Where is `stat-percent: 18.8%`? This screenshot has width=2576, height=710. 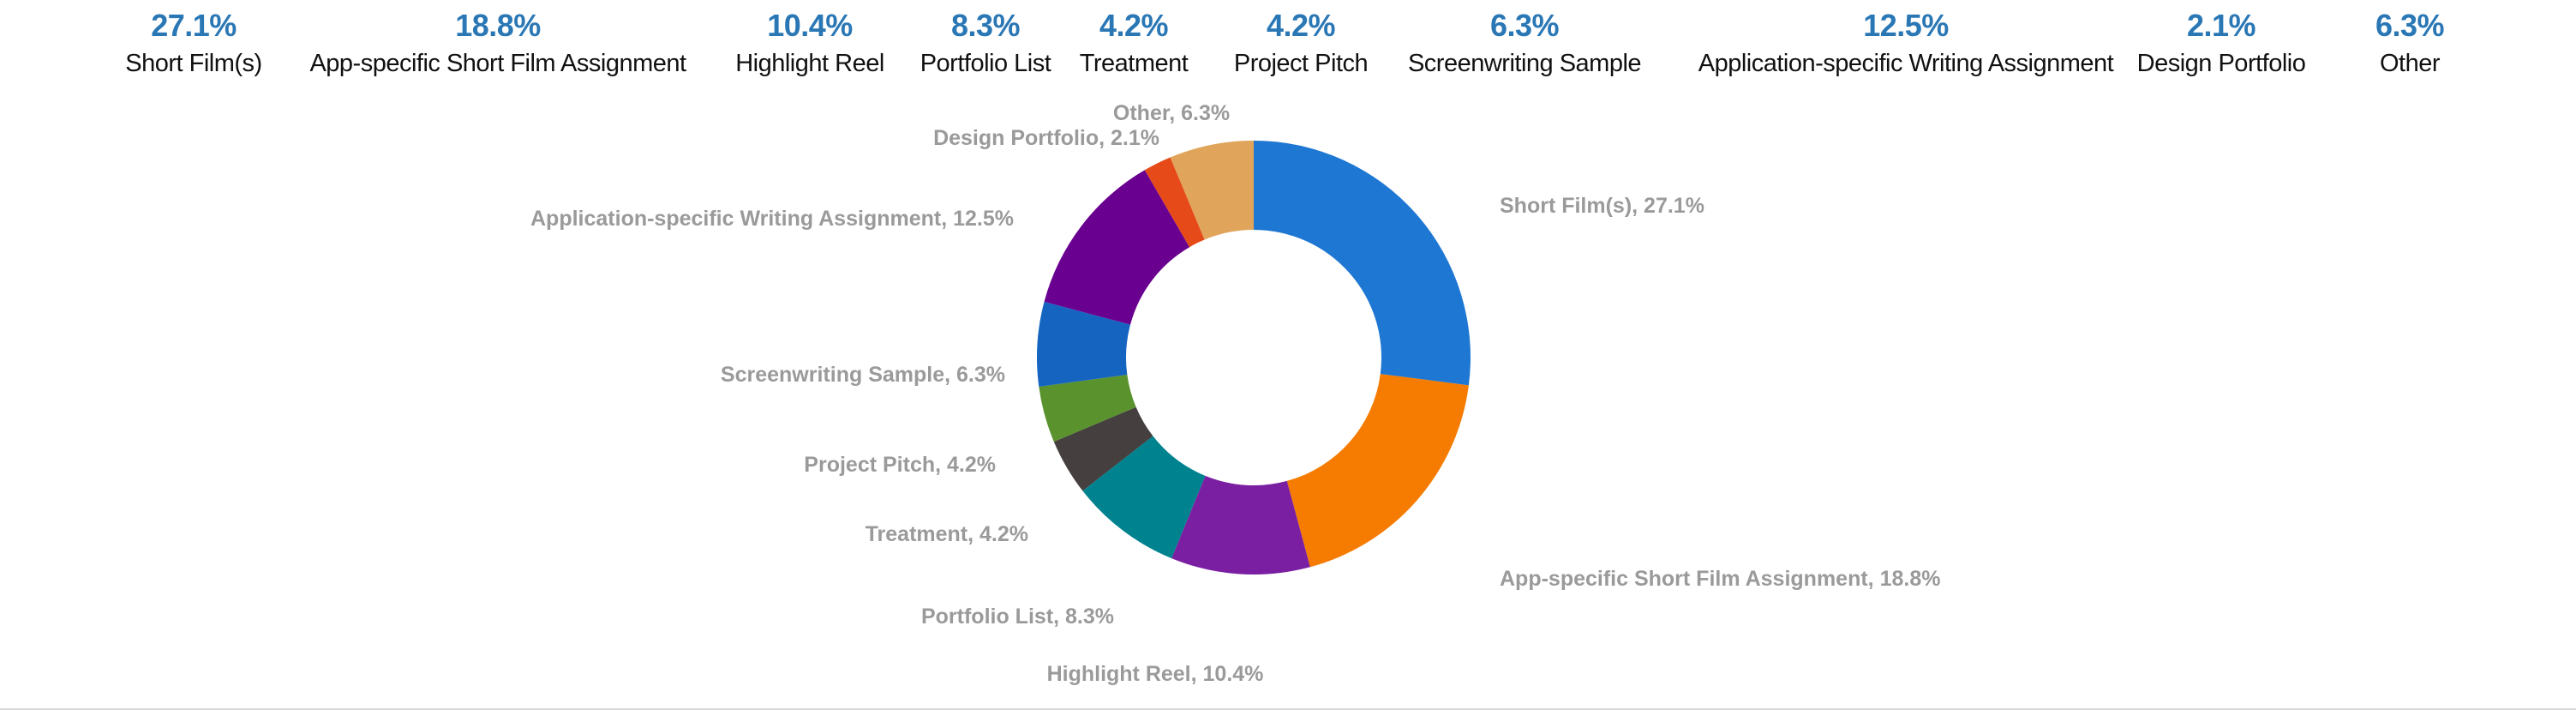
stat-percent: 18.8% is located at coordinates (498, 26).